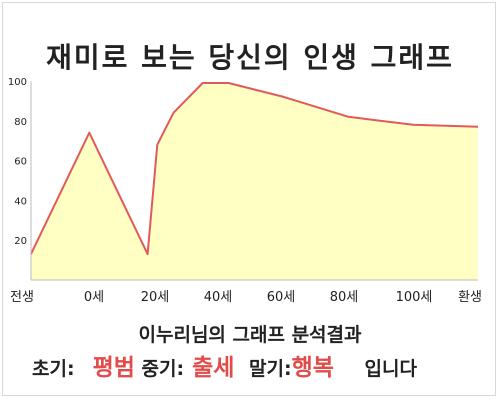 The height and width of the screenshot is (400, 500). What do you see at coordinates (414, 297) in the screenshot?
I see `x-tick-label: 100세` at bounding box center [414, 297].